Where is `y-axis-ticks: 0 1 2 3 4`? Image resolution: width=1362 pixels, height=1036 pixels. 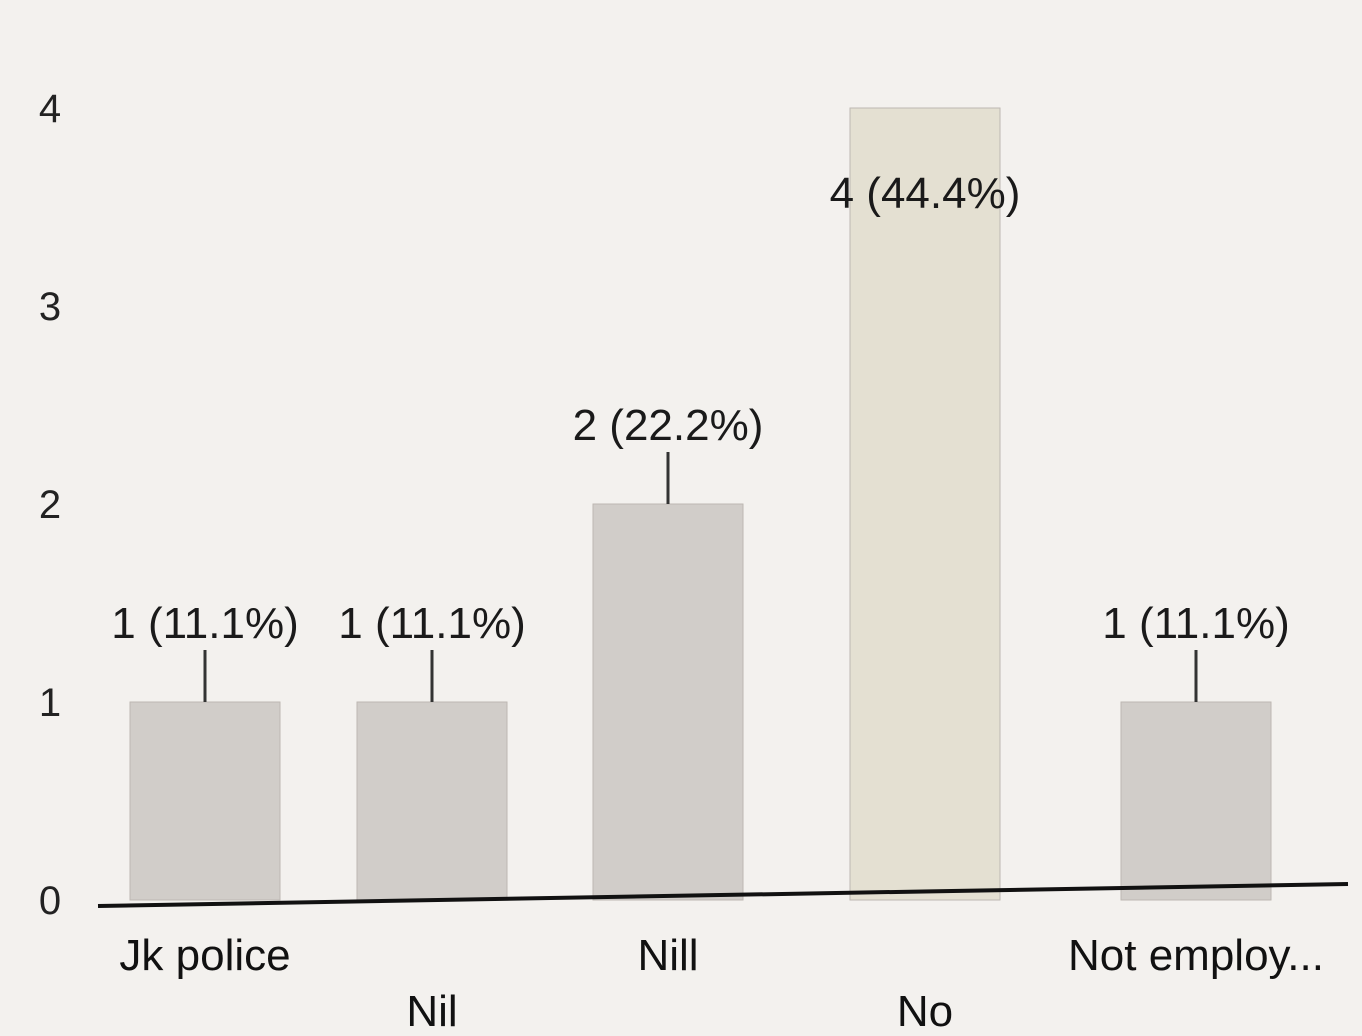 y-axis-ticks: 0 1 2 3 4 is located at coordinates (50, 505).